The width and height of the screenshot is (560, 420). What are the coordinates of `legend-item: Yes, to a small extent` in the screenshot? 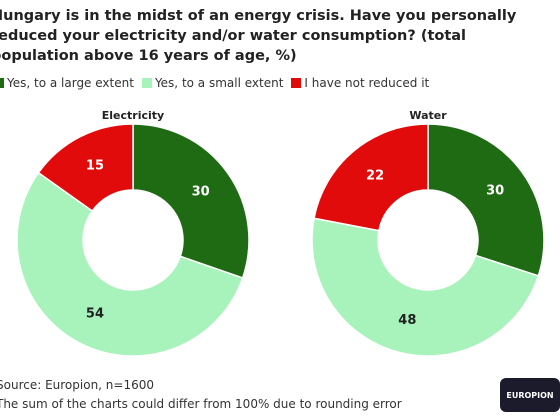 It's located at (212, 83).